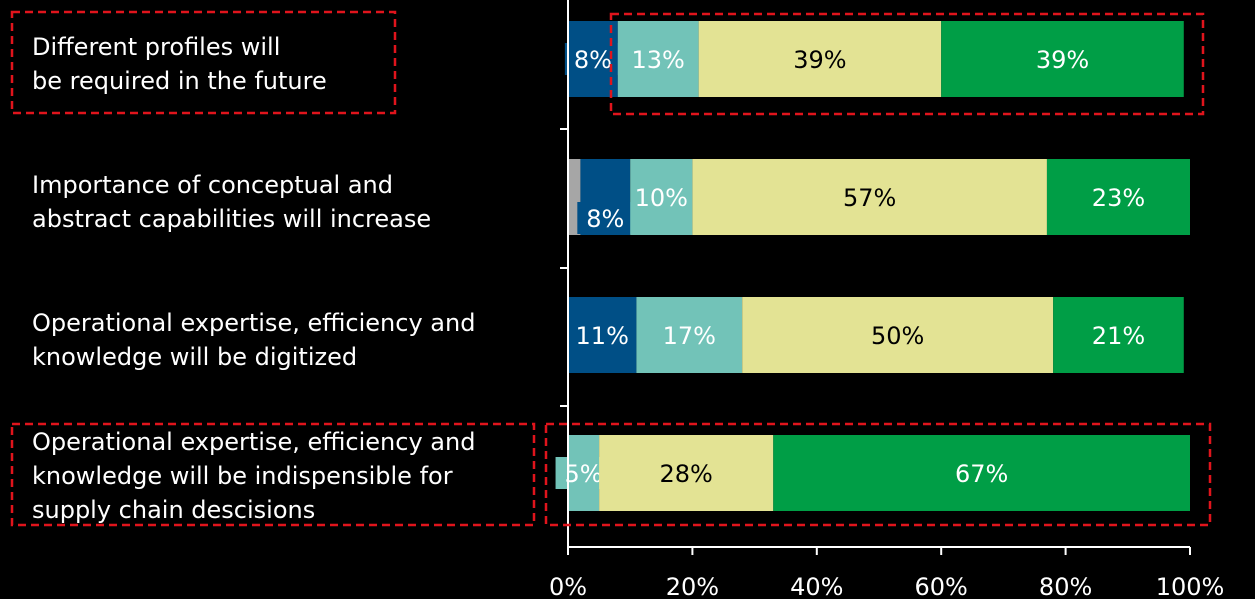  I want to click on x-tick-label: 40%, so click(816, 586).